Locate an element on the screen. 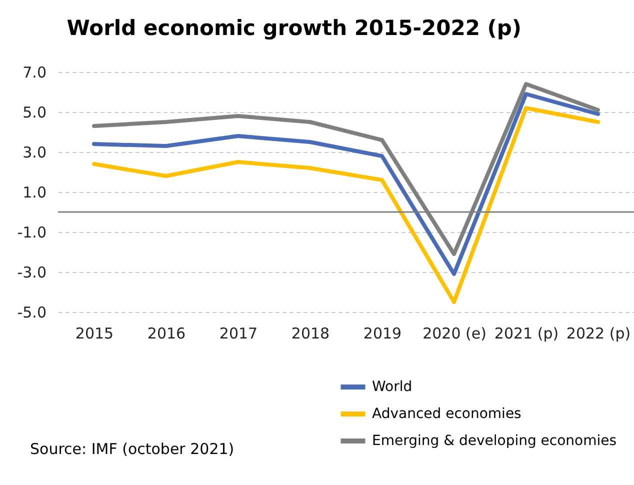 This screenshot has height=485, width=634. y-tick-label: 5.0 is located at coordinates (34, 113).